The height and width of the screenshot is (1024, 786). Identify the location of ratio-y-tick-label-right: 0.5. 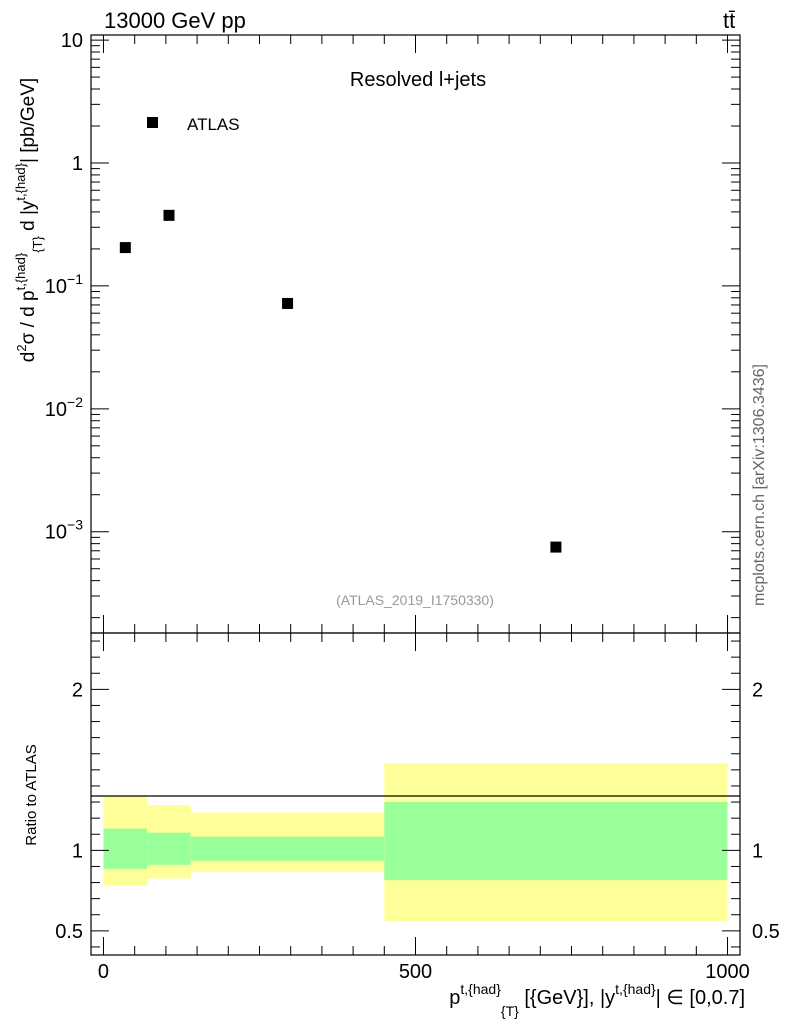
(766, 932).